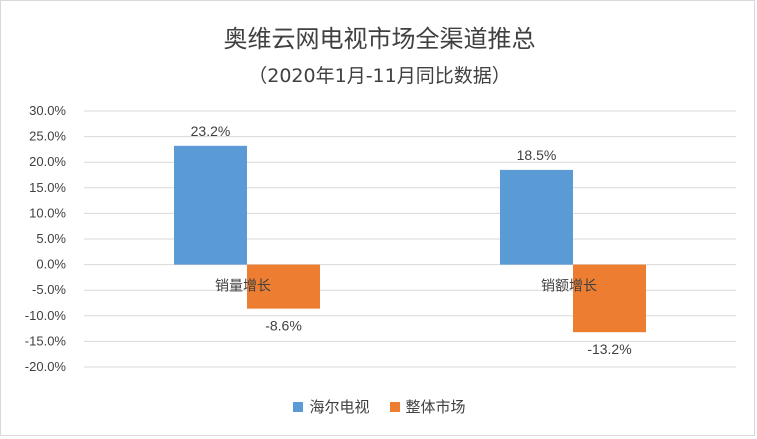 This screenshot has width=757, height=439. What do you see at coordinates (46, 315) in the screenshot?
I see `y-tick-label: -10.0%` at bounding box center [46, 315].